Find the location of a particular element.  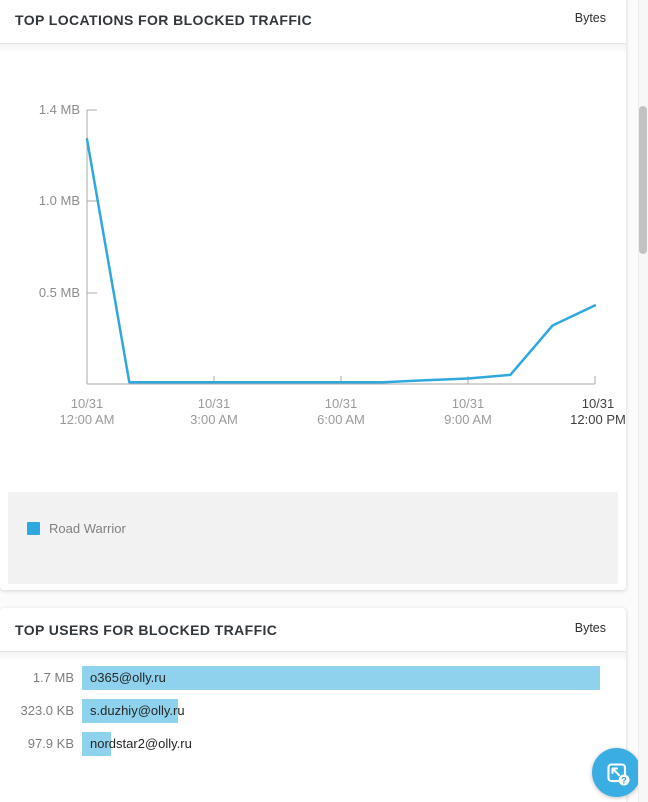

x-tick-label: 10/31 9:00 AM is located at coordinates (468, 411).